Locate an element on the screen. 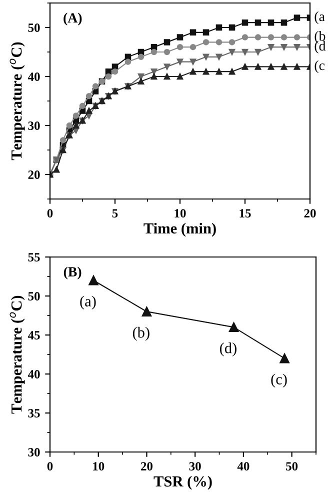 This screenshot has width=333, height=493. annotation: (d) is located at coordinates (228, 349).